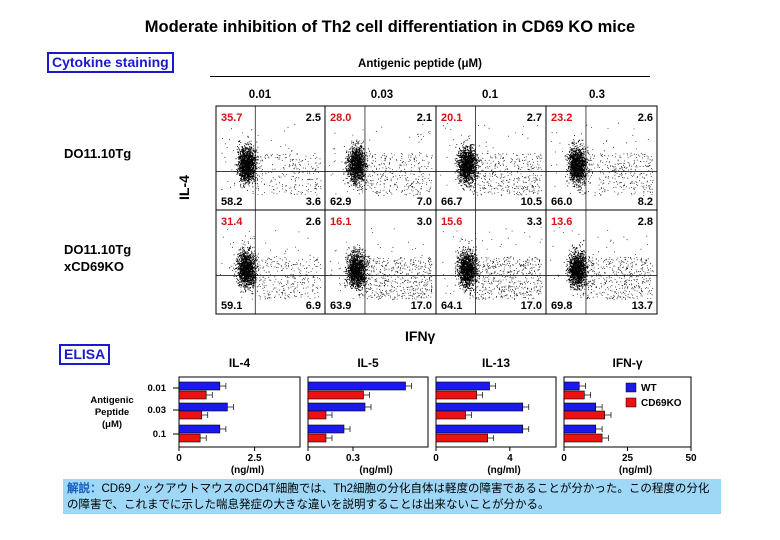 The width and height of the screenshot is (780, 540). What do you see at coordinates (313, 306) in the screenshot?
I see `quadrant-percent: 6.9` at bounding box center [313, 306].